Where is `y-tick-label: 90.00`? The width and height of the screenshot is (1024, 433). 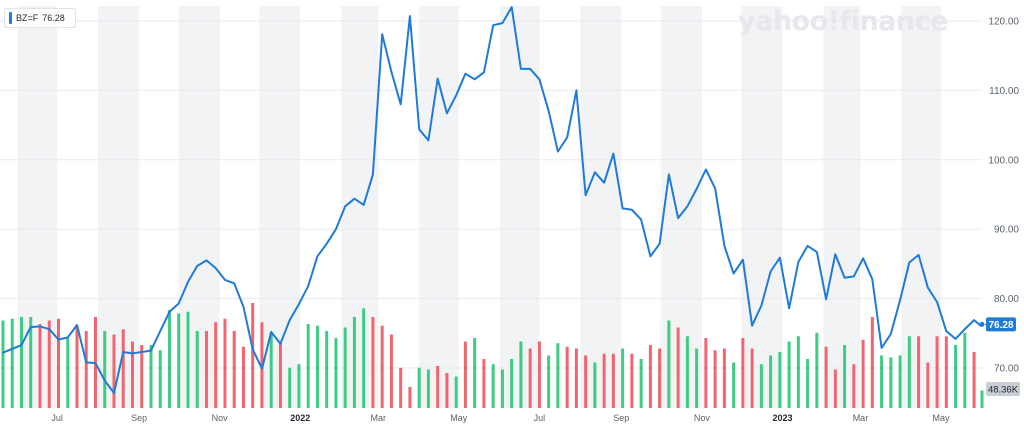
y-tick-label: 90.00 is located at coordinates (1006, 230).